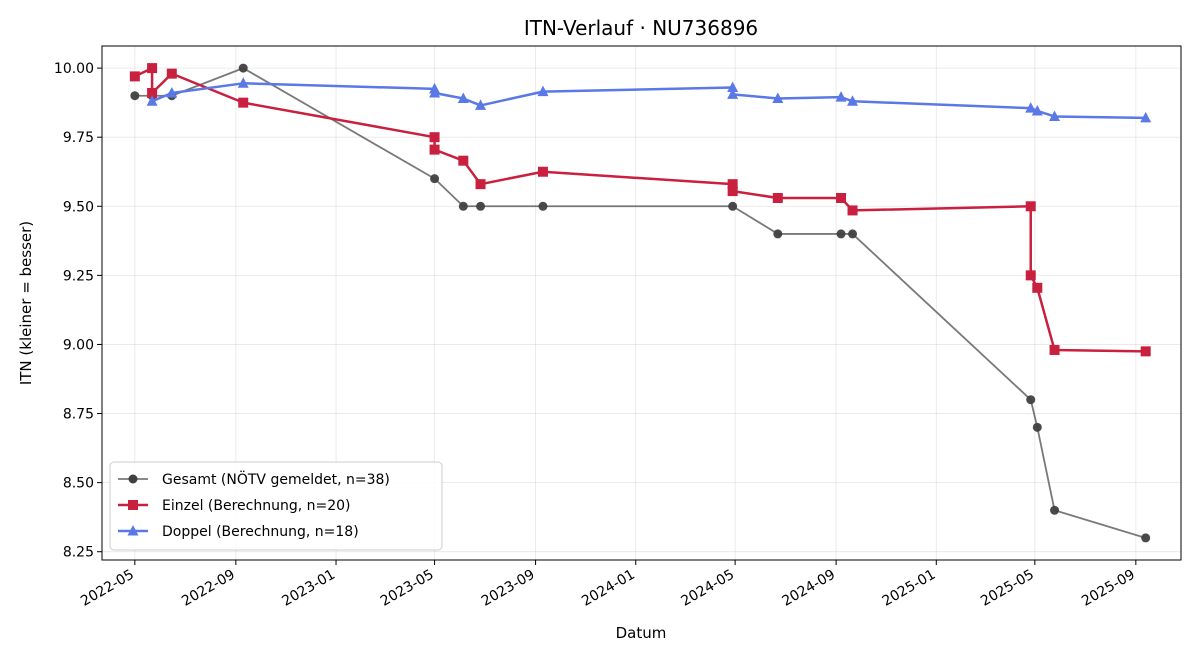 The height and width of the screenshot is (660, 1200). Describe the element at coordinates (78, 415) in the screenshot. I see `y-tick-label: 8.75` at that location.